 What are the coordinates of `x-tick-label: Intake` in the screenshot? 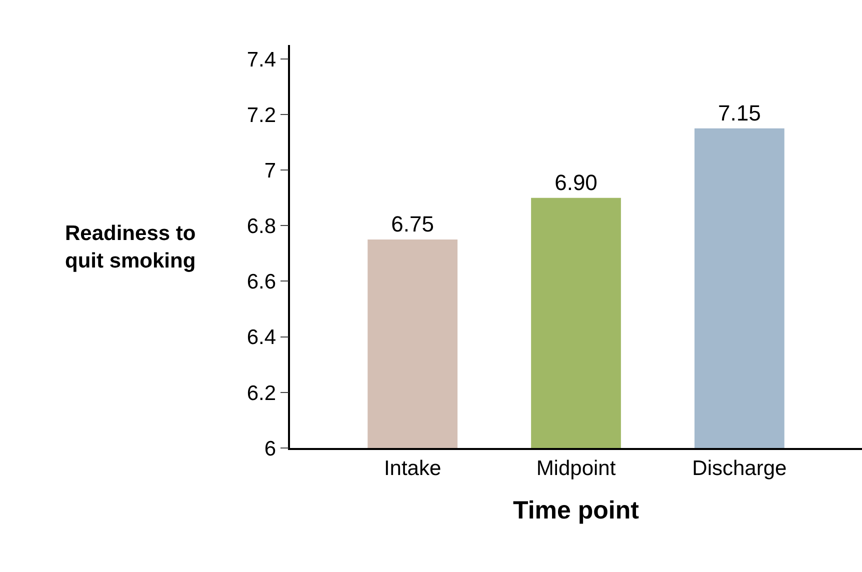 It's located at (413, 468).